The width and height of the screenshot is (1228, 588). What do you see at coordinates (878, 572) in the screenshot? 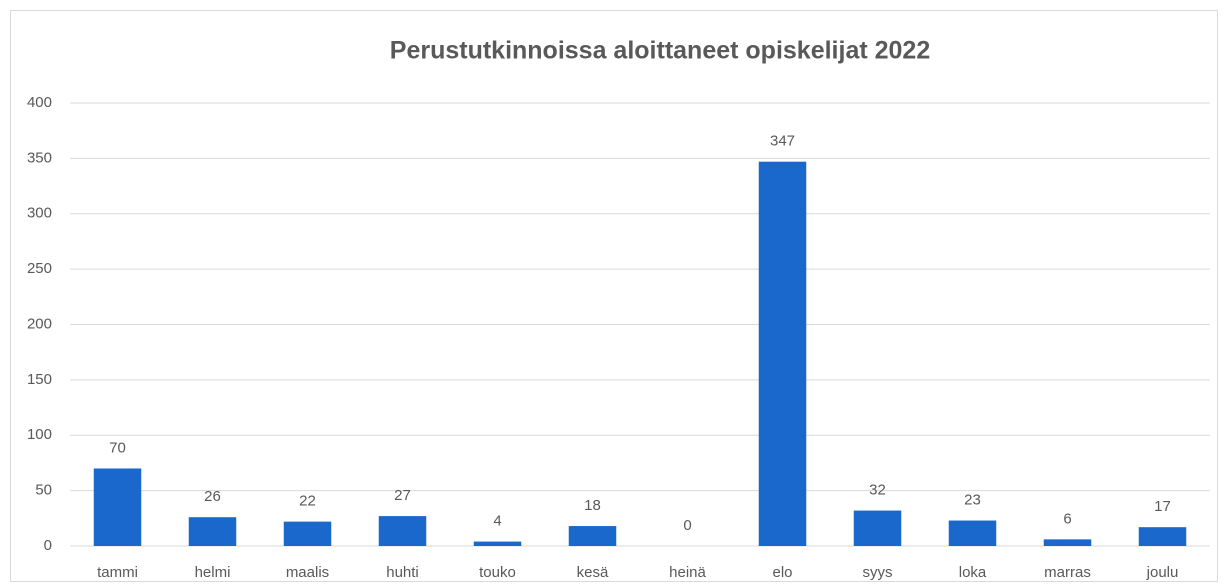
I see `x-tick-label: syys` at bounding box center [878, 572].